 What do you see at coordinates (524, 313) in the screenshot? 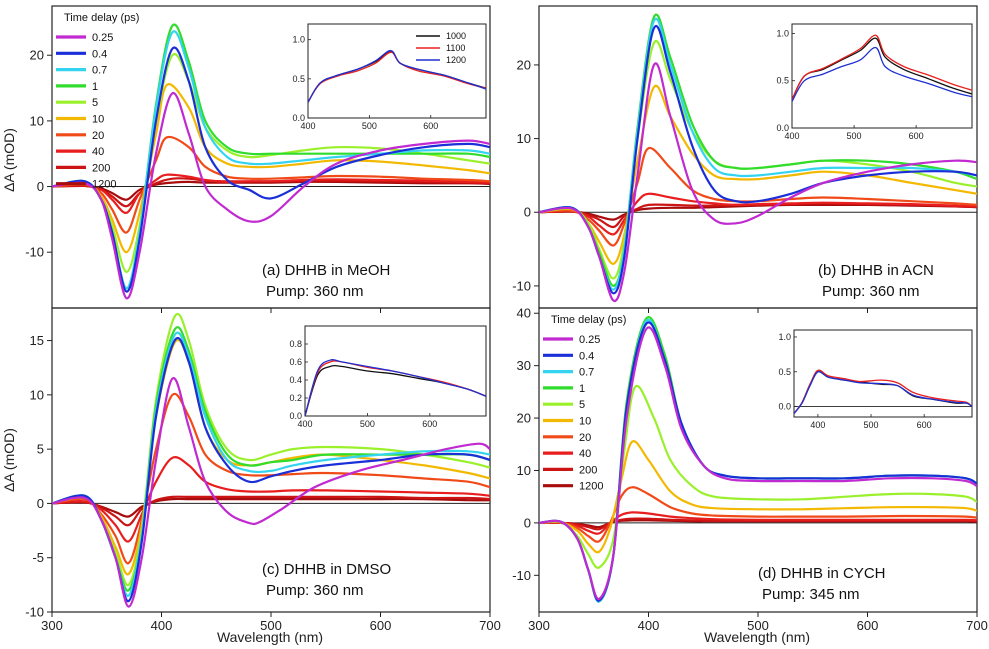
I see `y-tick-label: 40` at bounding box center [524, 313].